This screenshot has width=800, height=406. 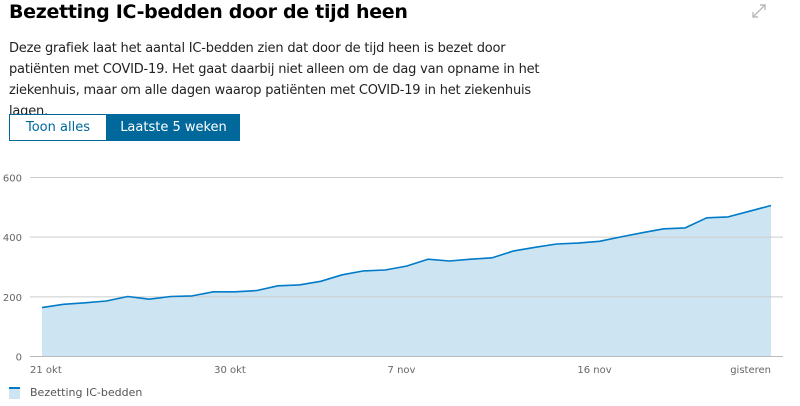 What do you see at coordinates (230, 370) in the screenshot?
I see `x-tick-label: 30 okt` at bounding box center [230, 370].